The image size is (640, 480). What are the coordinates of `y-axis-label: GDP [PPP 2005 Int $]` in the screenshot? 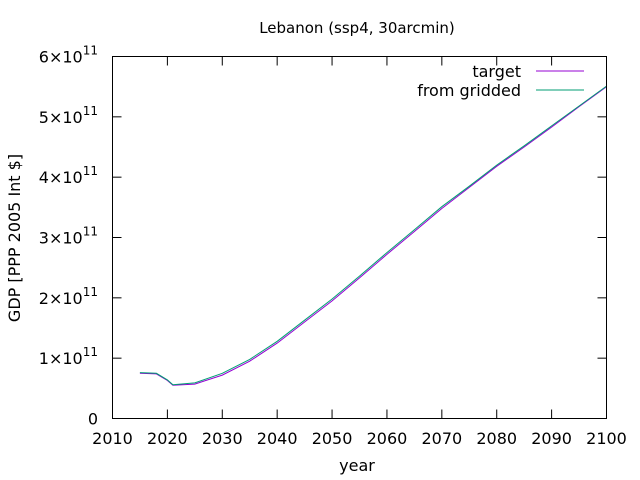 It's located at (14, 238).